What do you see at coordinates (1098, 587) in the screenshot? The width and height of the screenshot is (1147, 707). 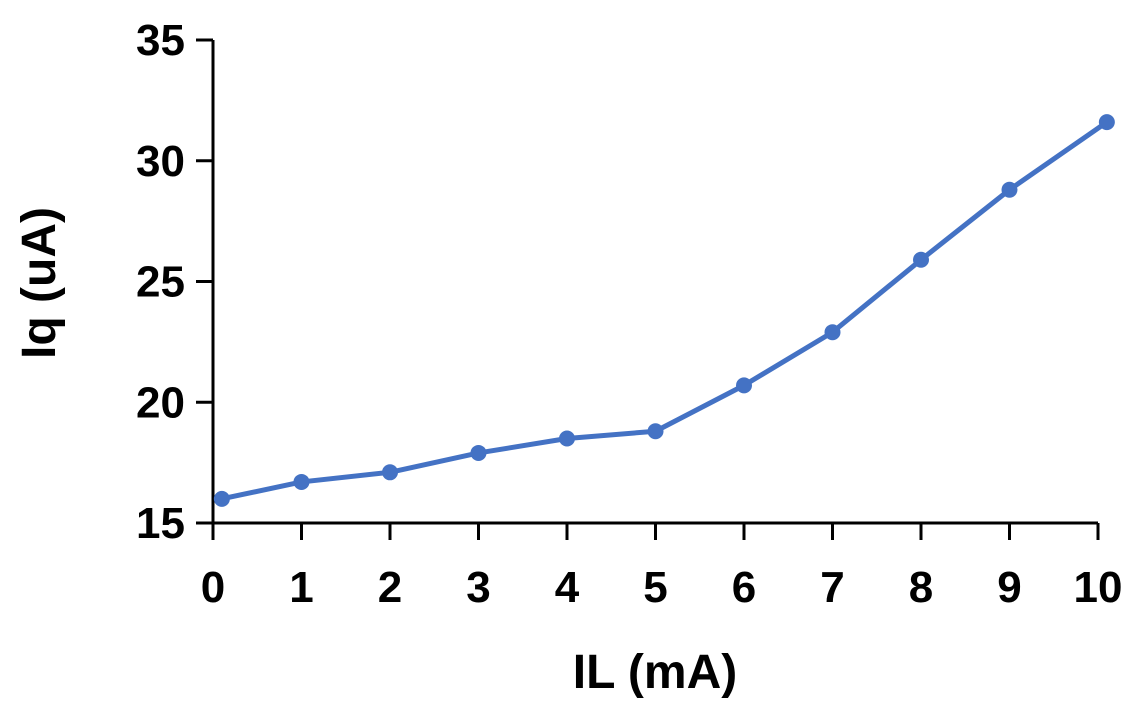 I see `x-tick-label: 10` at bounding box center [1098, 587].